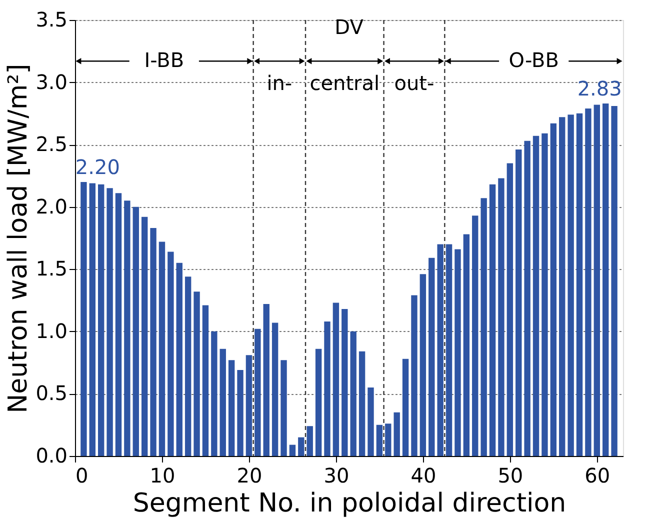 This screenshot has width=664, height=518. I want to click on x-tick-label: 40, so click(423, 476).